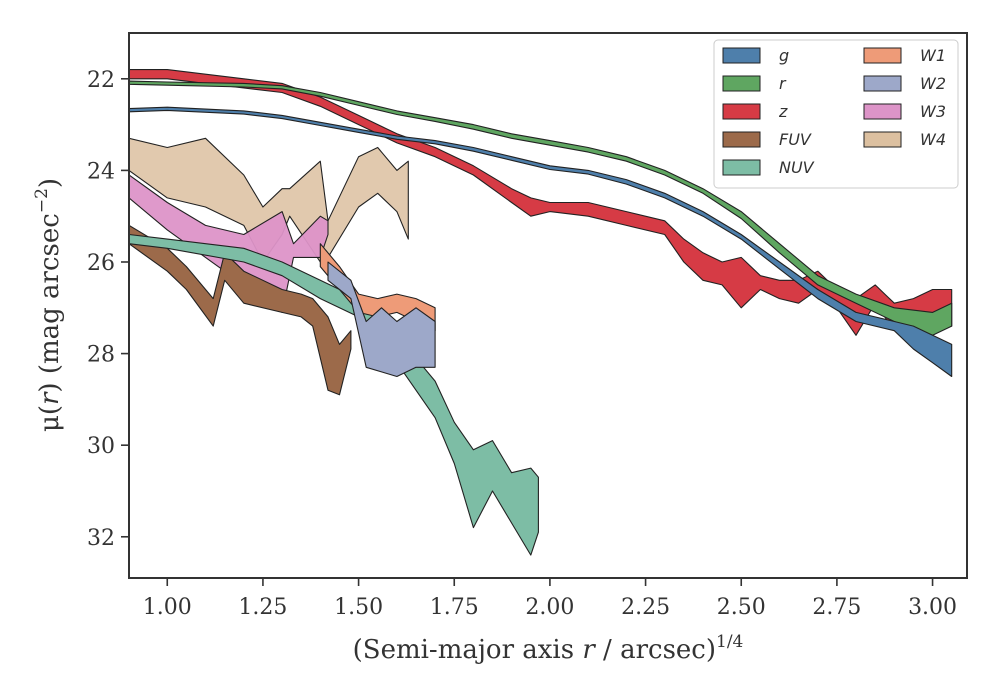 This screenshot has height=700, width=1000. I want to click on legend-label: r, so click(783, 83).